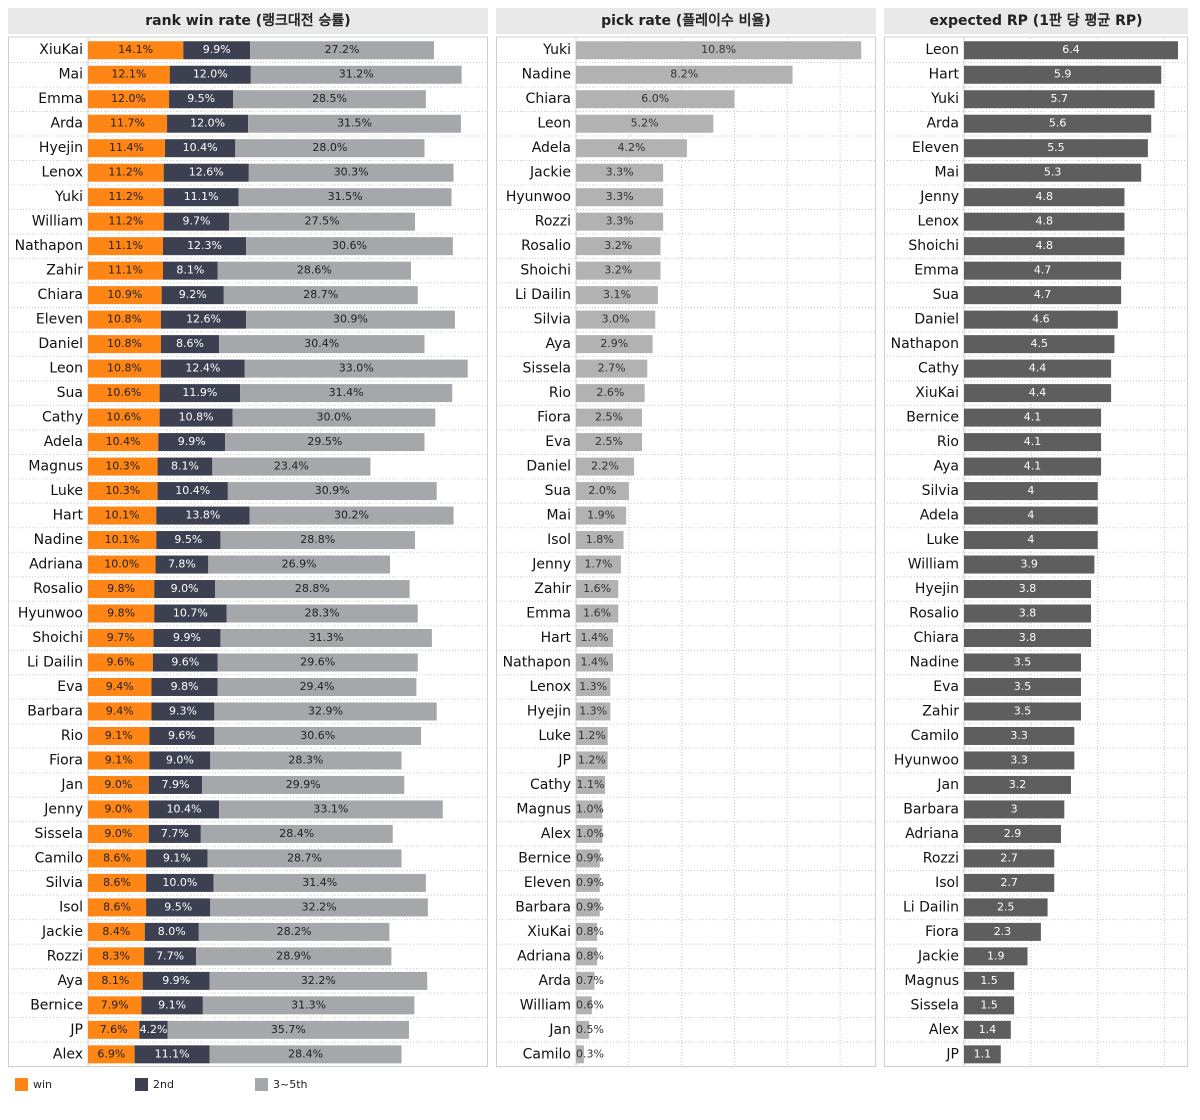 Image resolution: width=1200 pixels, height=1120 pixels. What do you see at coordinates (70, 75) in the screenshot?
I see `category-label: Mai` at bounding box center [70, 75].